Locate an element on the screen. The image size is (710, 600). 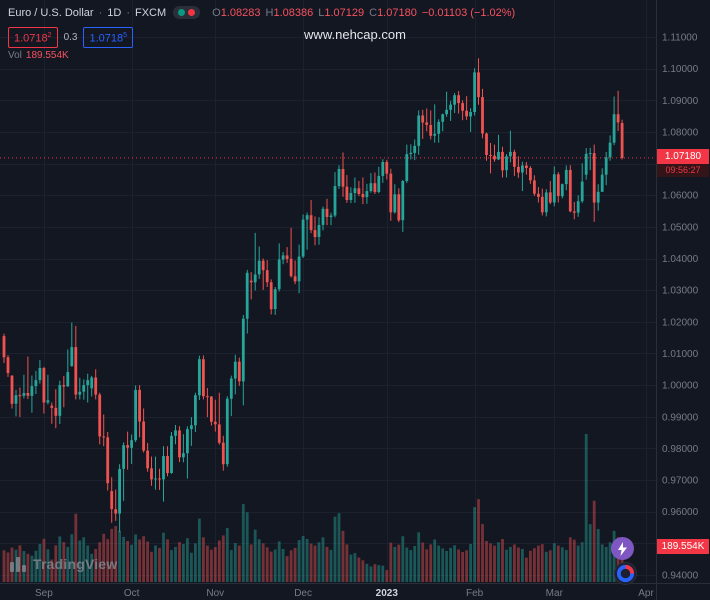
svg-text: 2023 is located at coordinates (387, 593).